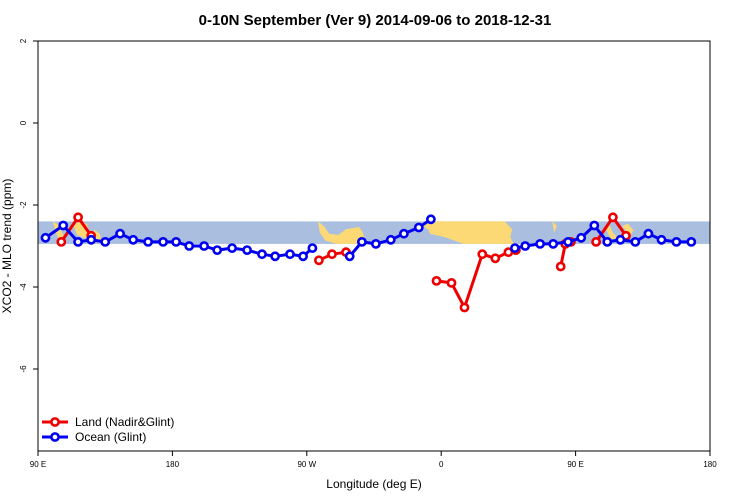 Image resolution: width=750 pixels, height=500 pixels. What do you see at coordinates (23, 287) in the screenshot?
I see `y-tick-label: -4` at bounding box center [23, 287].